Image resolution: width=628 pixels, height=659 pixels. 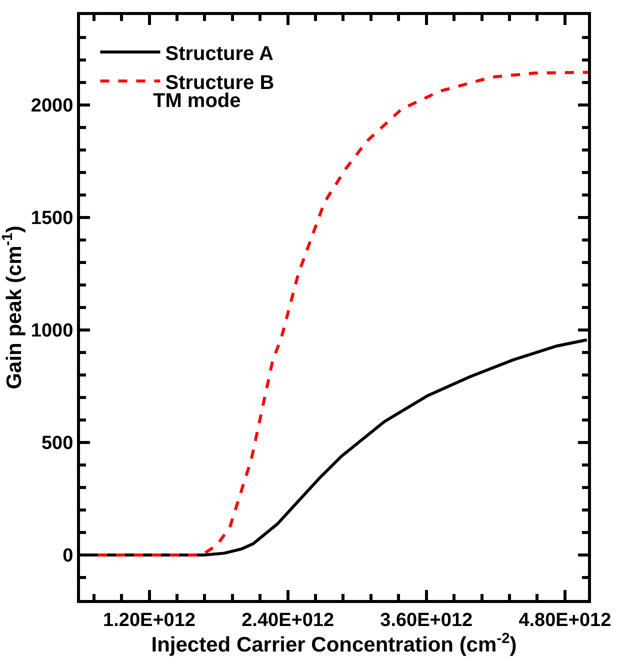 What do you see at coordinates (426, 620) in the screenshot?
I see `x-tick-label: 3.60E+012` at bounding box center [426, 620].